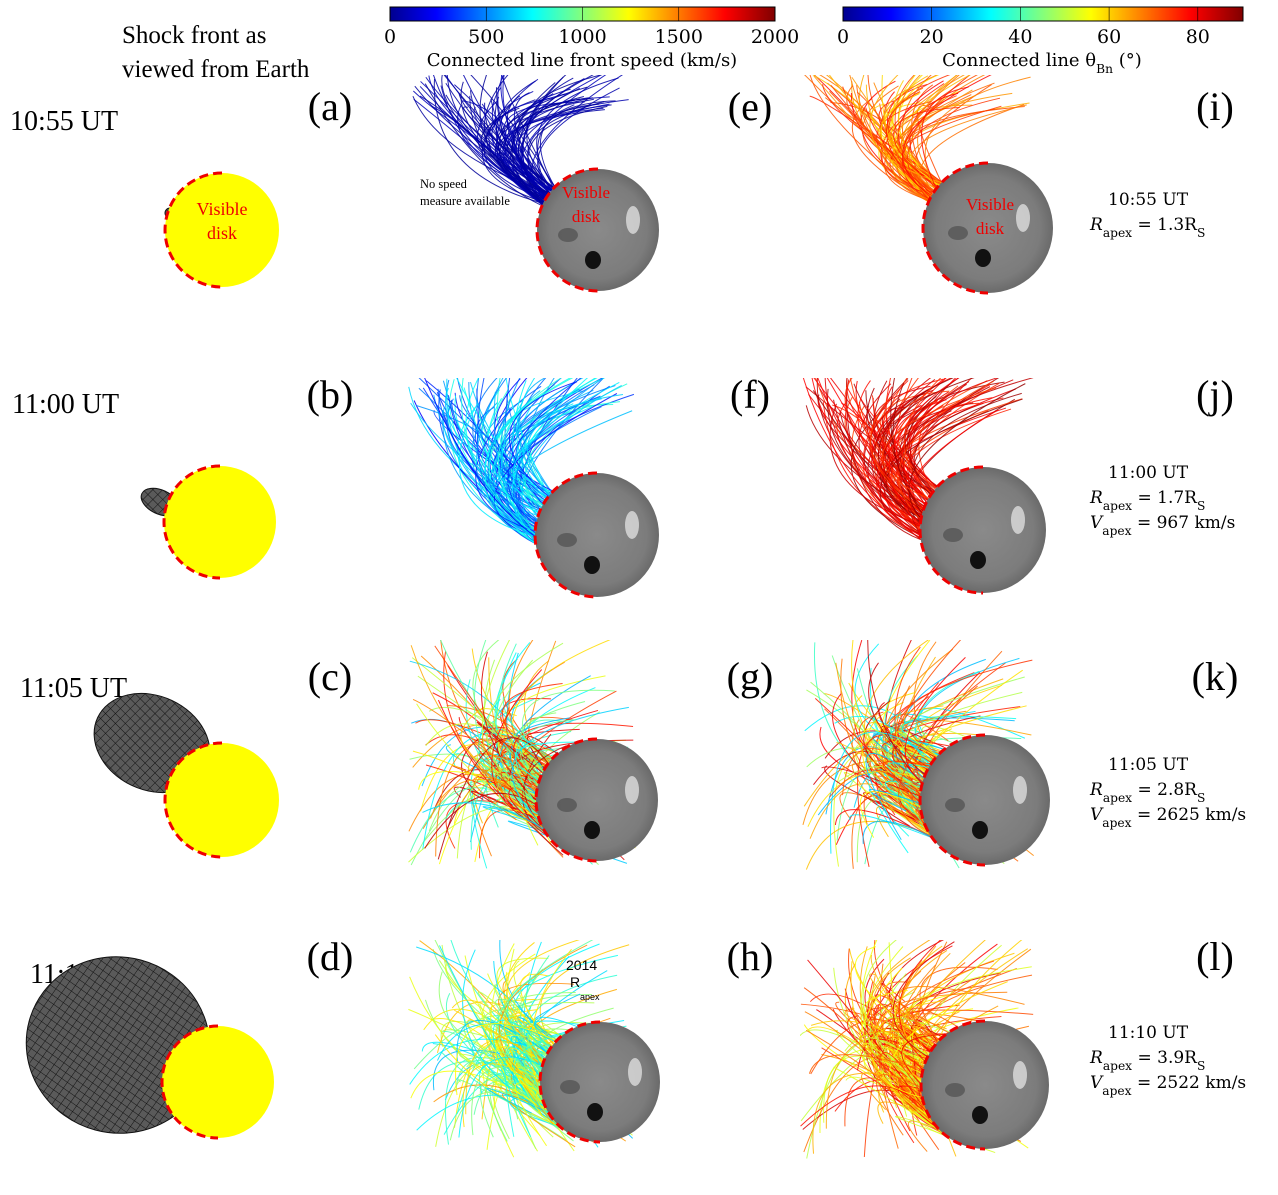 This screenshot has width=1278, height=1195. What do you see at coordinates (1042, 63) in the screenshot?
I see `colorbar-label: Connected line θBn (°)` at bounding box center [1042, 63].